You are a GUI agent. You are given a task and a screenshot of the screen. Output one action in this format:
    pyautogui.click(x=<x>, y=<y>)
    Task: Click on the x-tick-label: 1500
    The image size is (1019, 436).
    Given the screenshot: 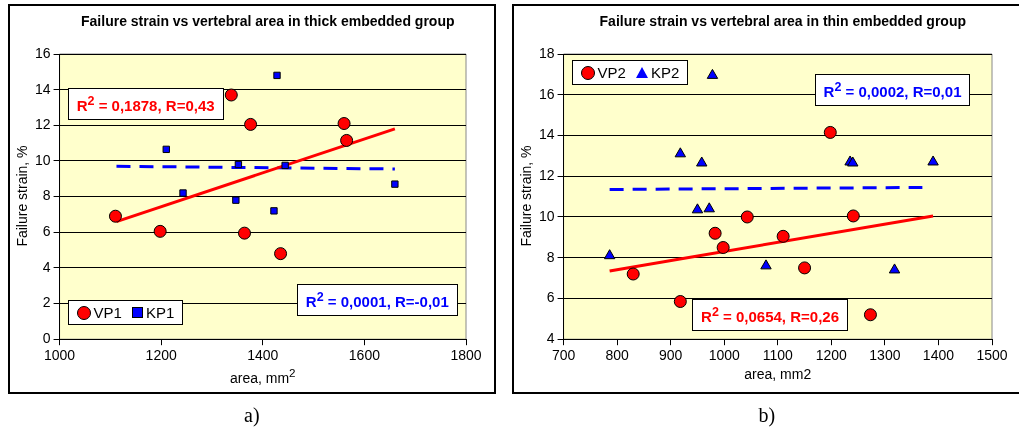 What is the action you would take?
    pyautogui.click(x=992, y=355)
    